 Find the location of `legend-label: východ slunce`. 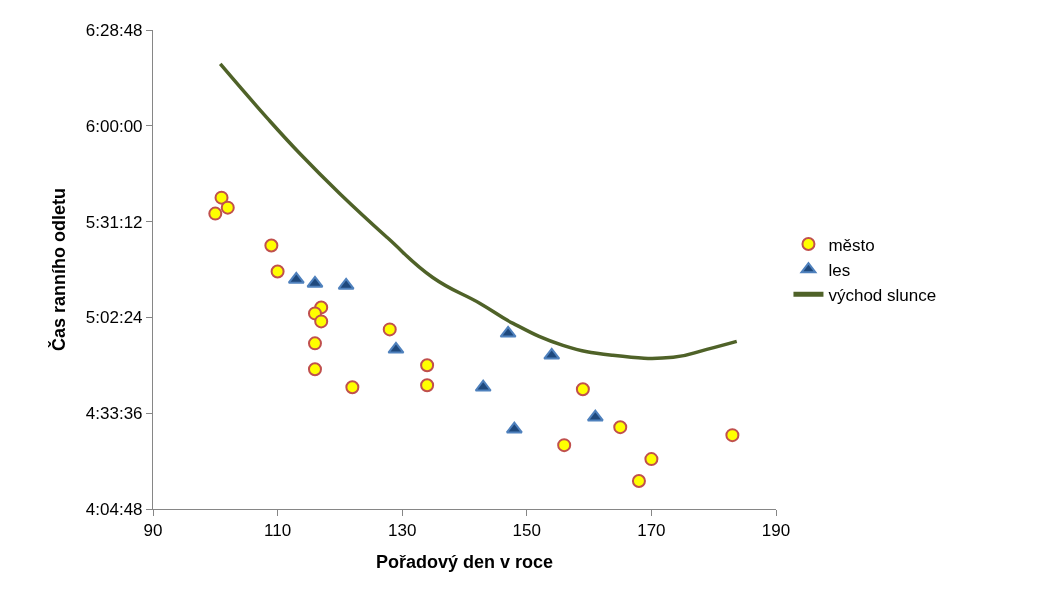

legend-label: východ slunce is located at coordinates (882, 295).